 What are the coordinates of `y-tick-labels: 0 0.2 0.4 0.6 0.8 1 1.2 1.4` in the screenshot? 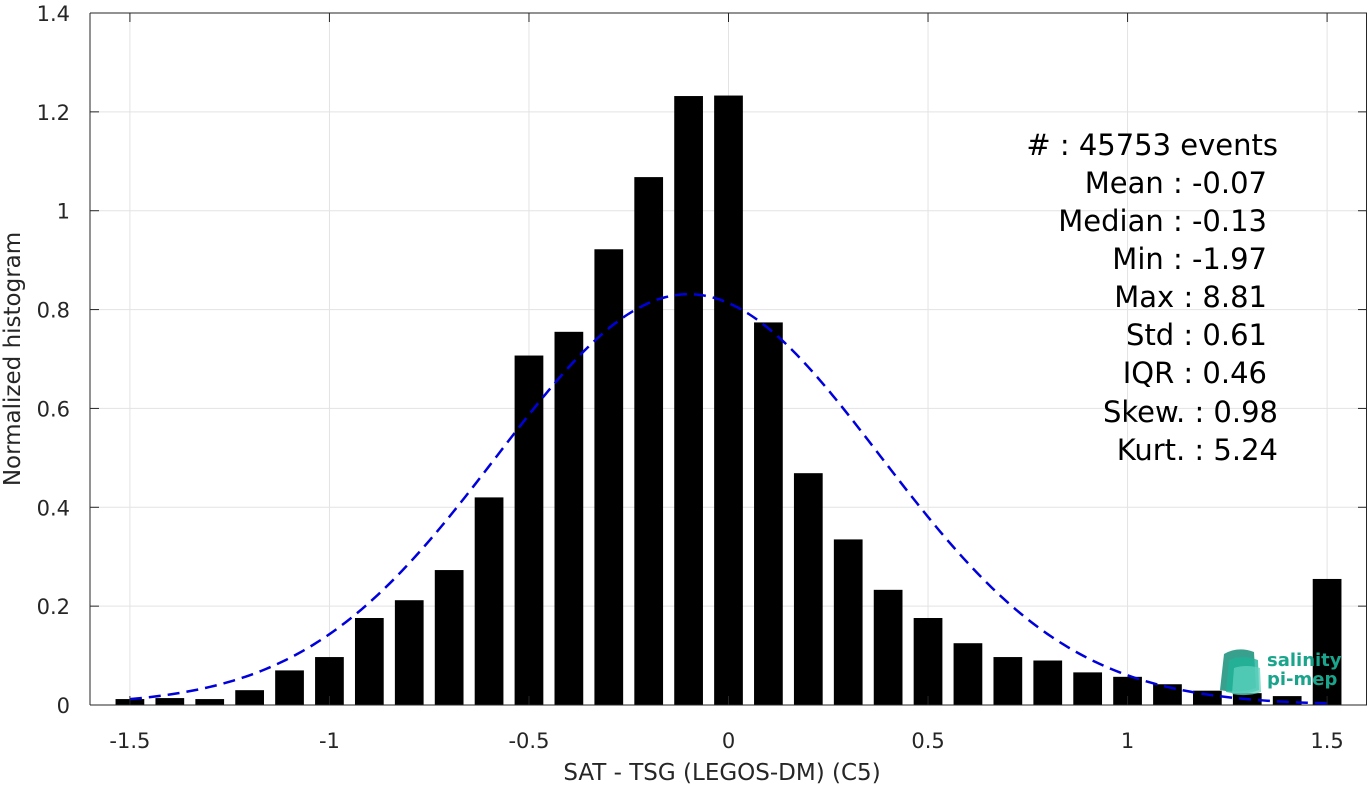 It's located at (53, 360).